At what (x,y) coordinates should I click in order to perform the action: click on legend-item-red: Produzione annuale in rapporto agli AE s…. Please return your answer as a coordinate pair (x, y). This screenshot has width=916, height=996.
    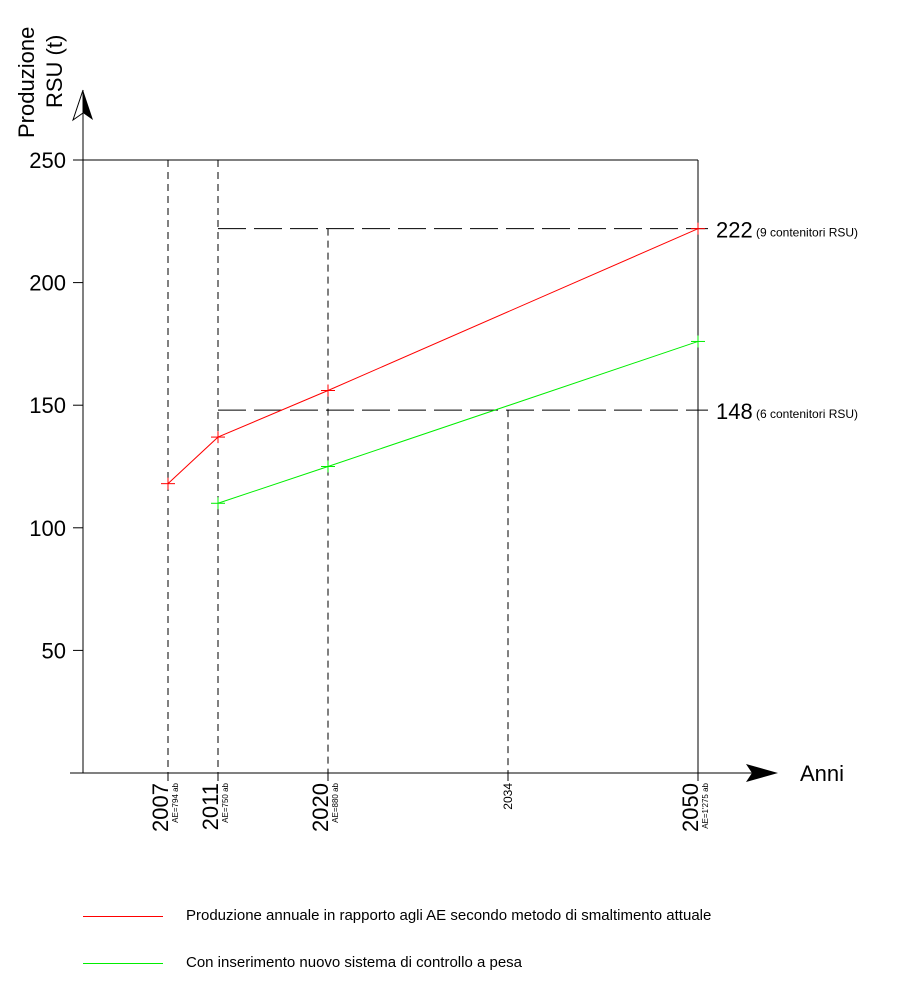
    Looking at the image, I should click on (483, 927).